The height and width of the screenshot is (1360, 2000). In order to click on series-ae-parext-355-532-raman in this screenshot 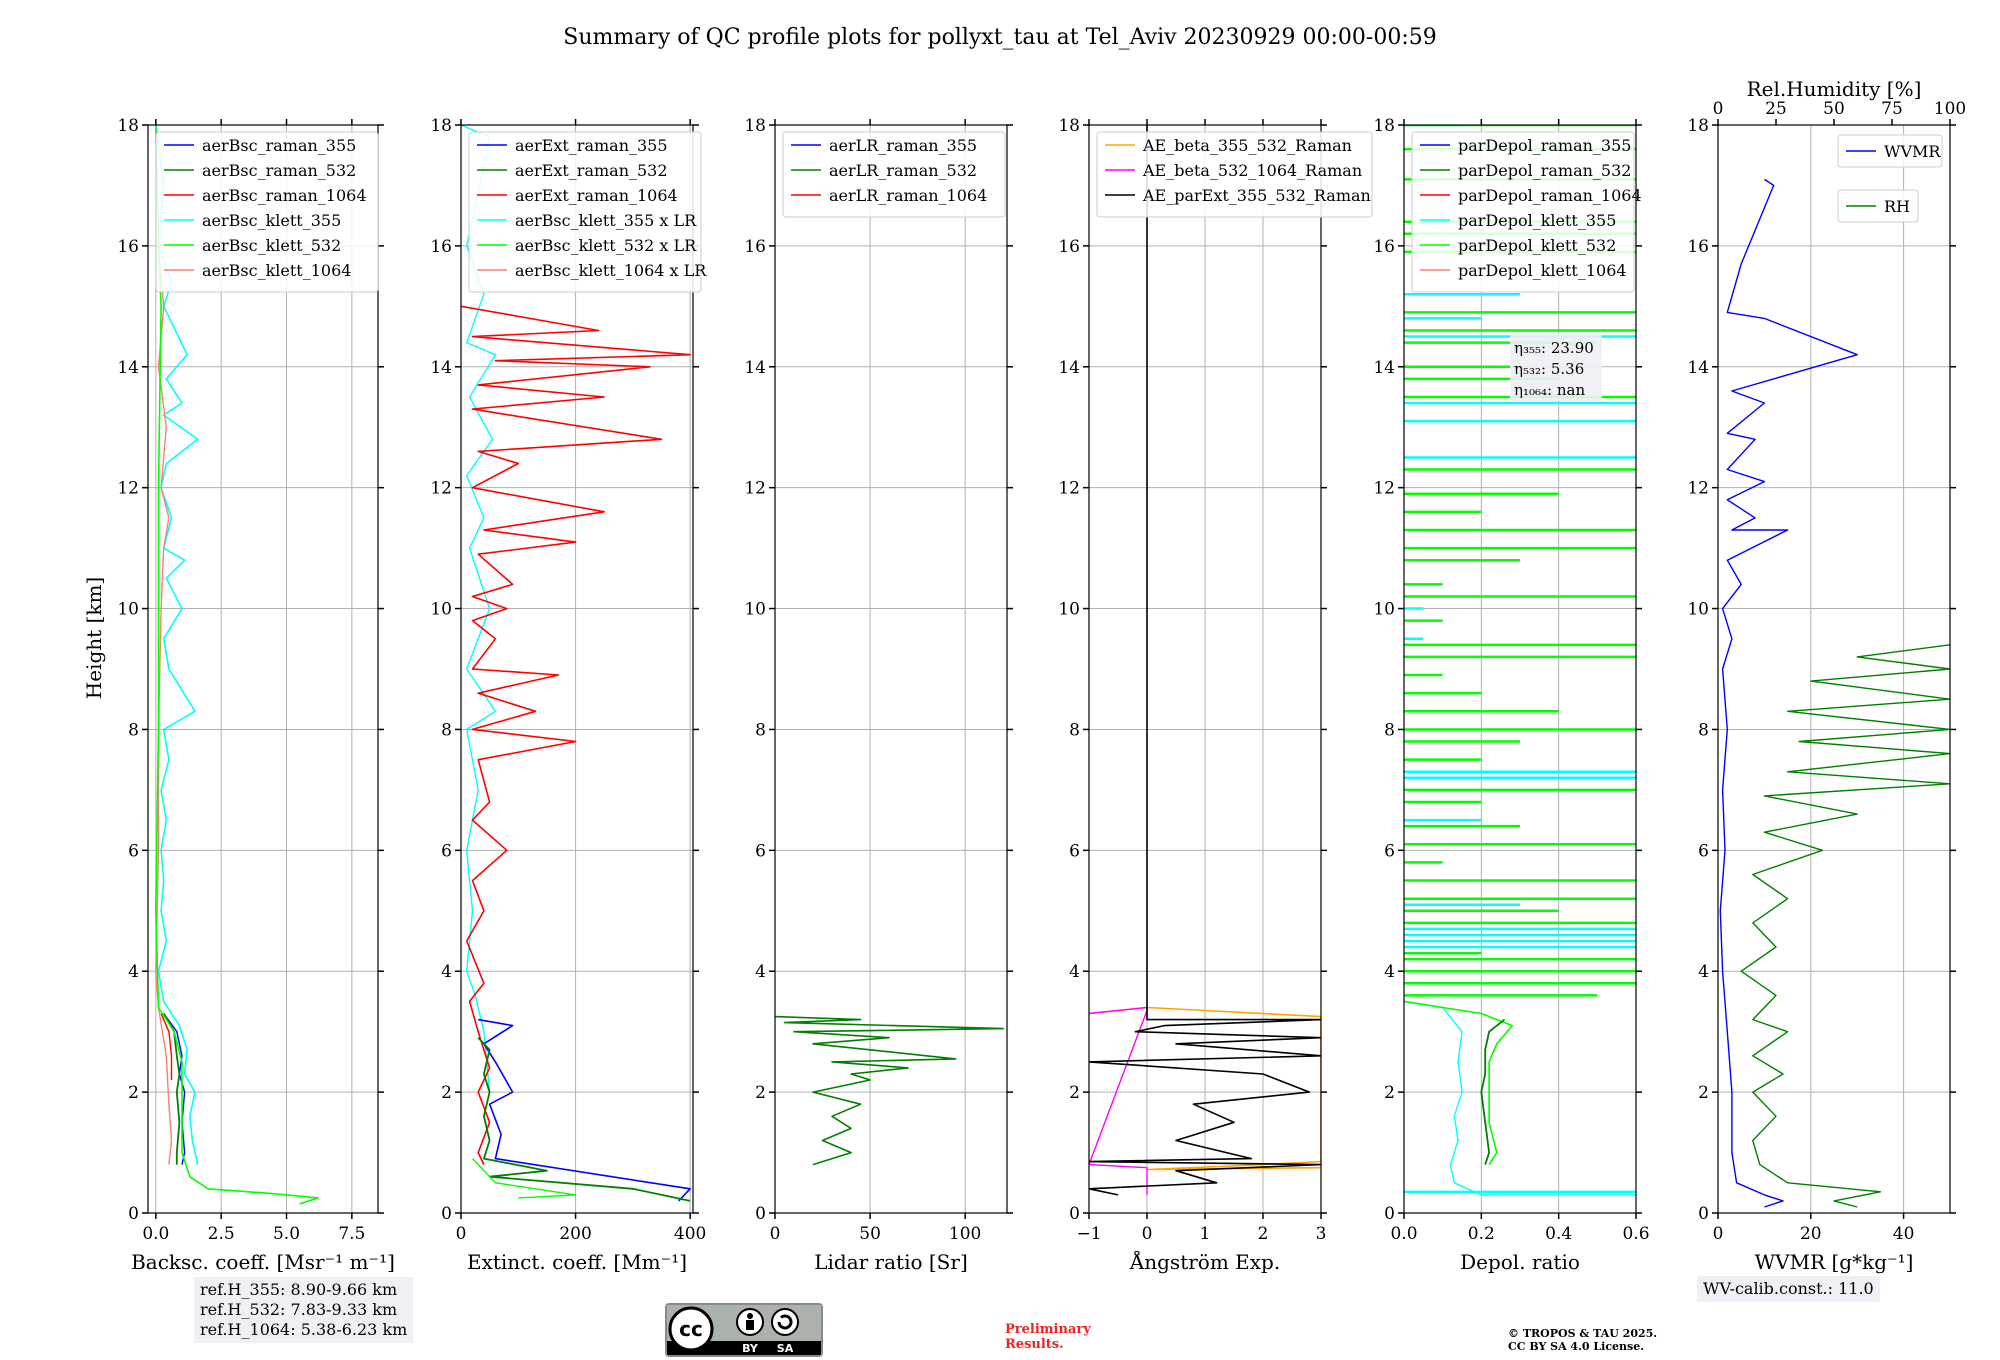, I will do `click(1205, 660)`.